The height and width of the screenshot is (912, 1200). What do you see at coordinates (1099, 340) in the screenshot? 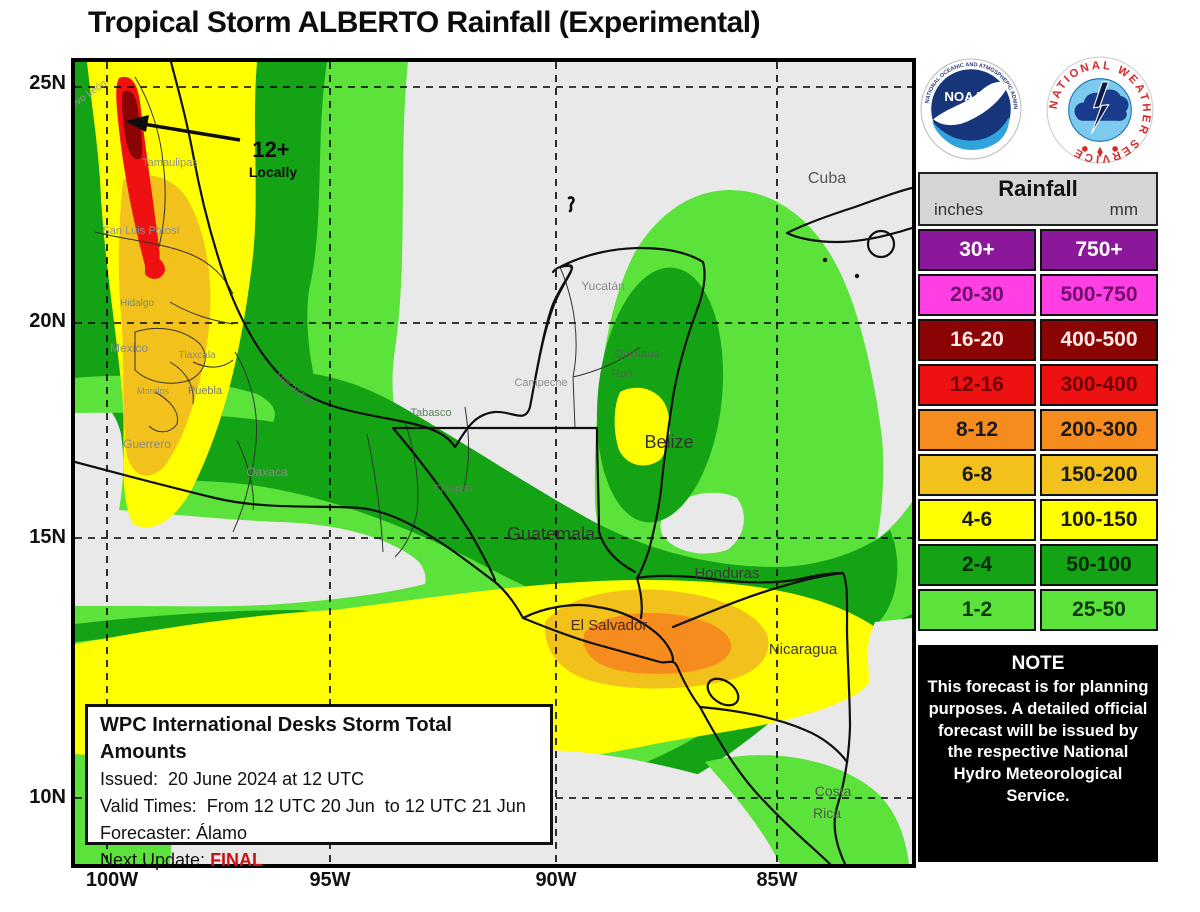
I see `legend-cell-mm: 400-500` at bounding box center [1099, 340].